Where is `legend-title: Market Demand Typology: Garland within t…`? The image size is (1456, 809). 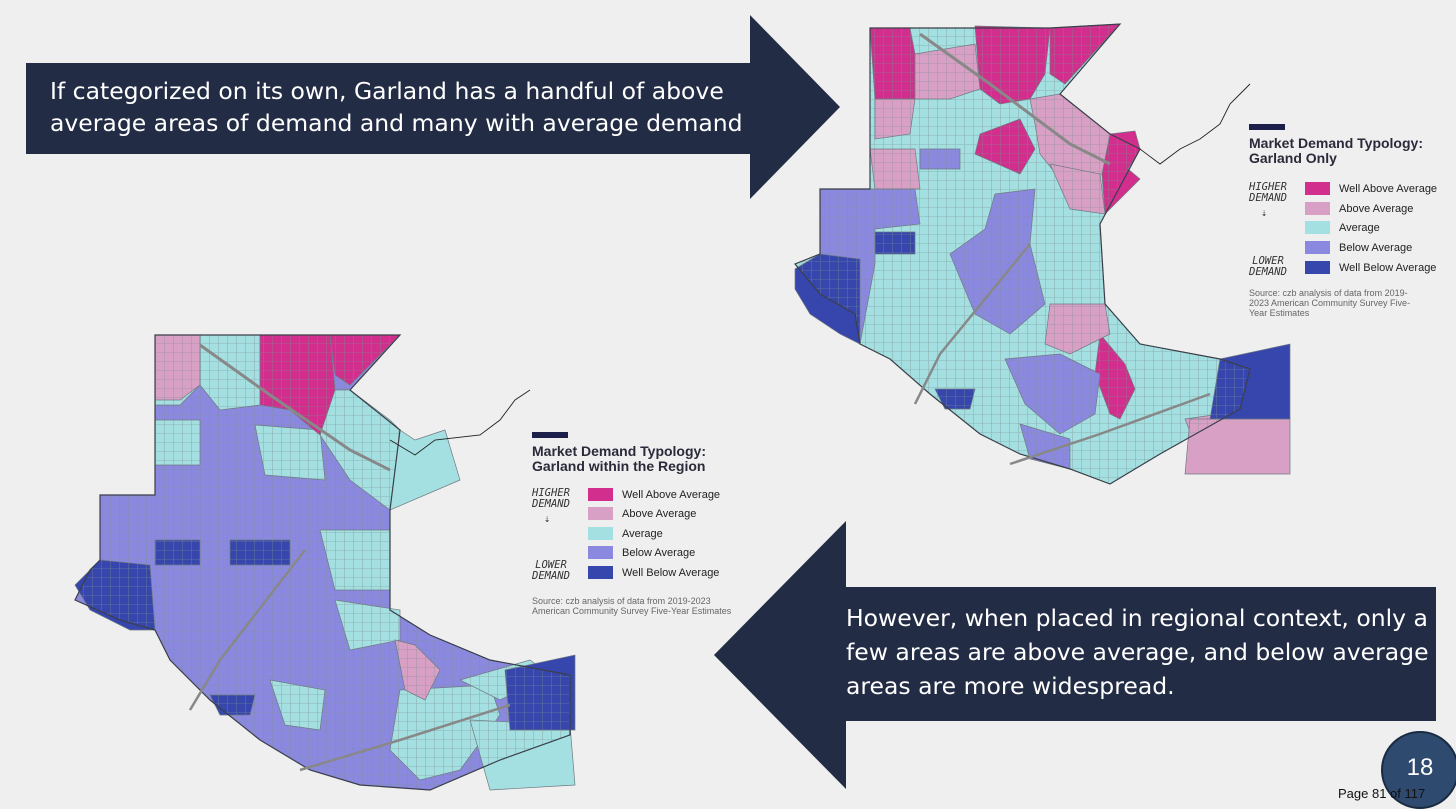
legend-title: Market Demand Typology: Garland within t… is located at coordinates (619, 458).